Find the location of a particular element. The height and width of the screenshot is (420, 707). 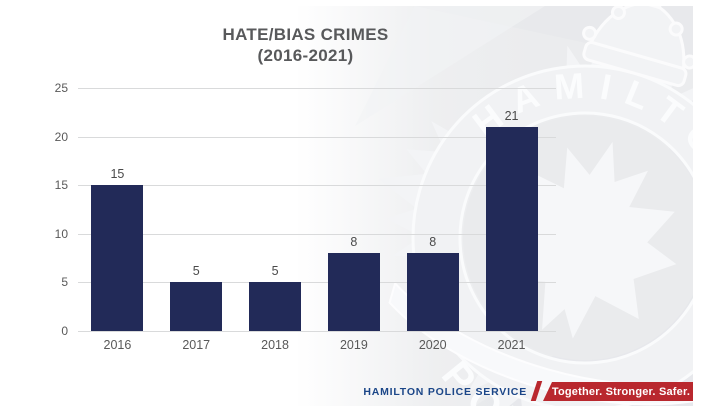

chart-title-line2: (2016-2021) is located at coordinates (305, 55).